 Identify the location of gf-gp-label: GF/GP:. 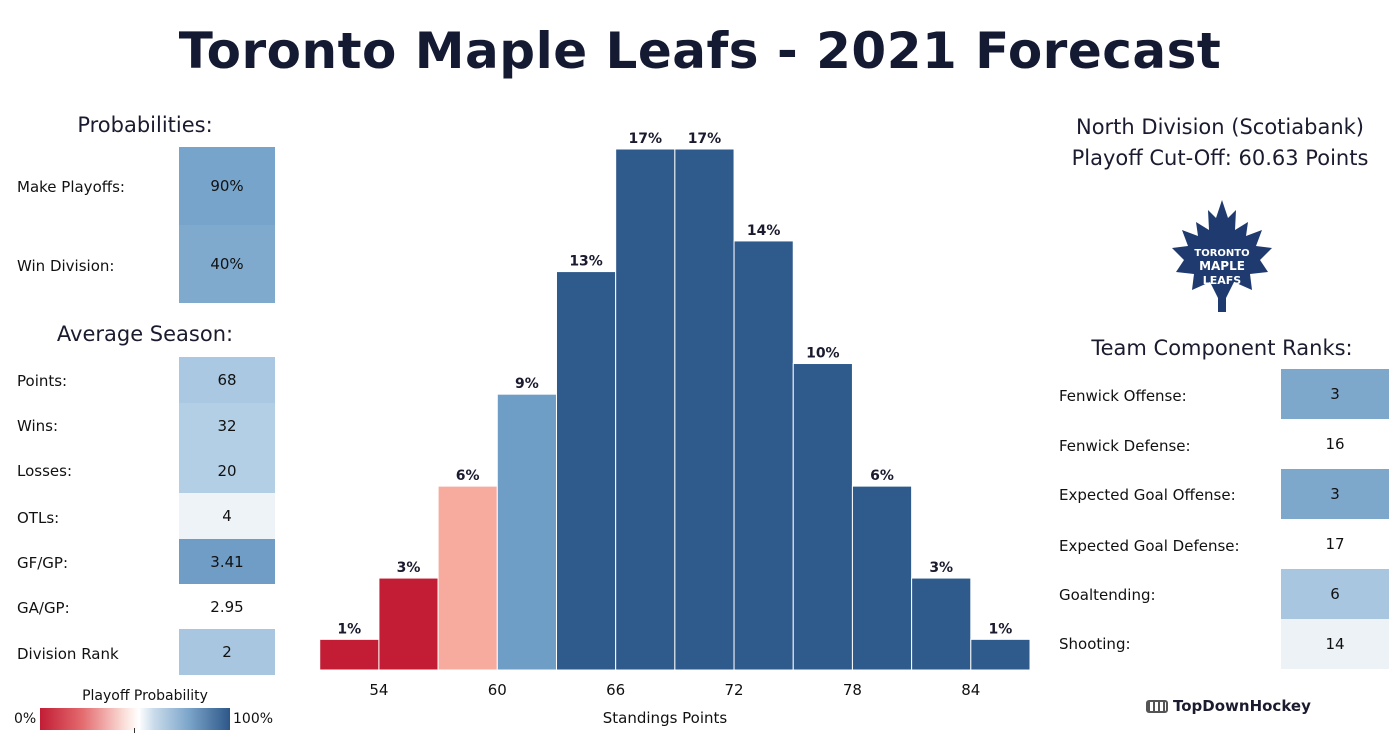
(43, 563).